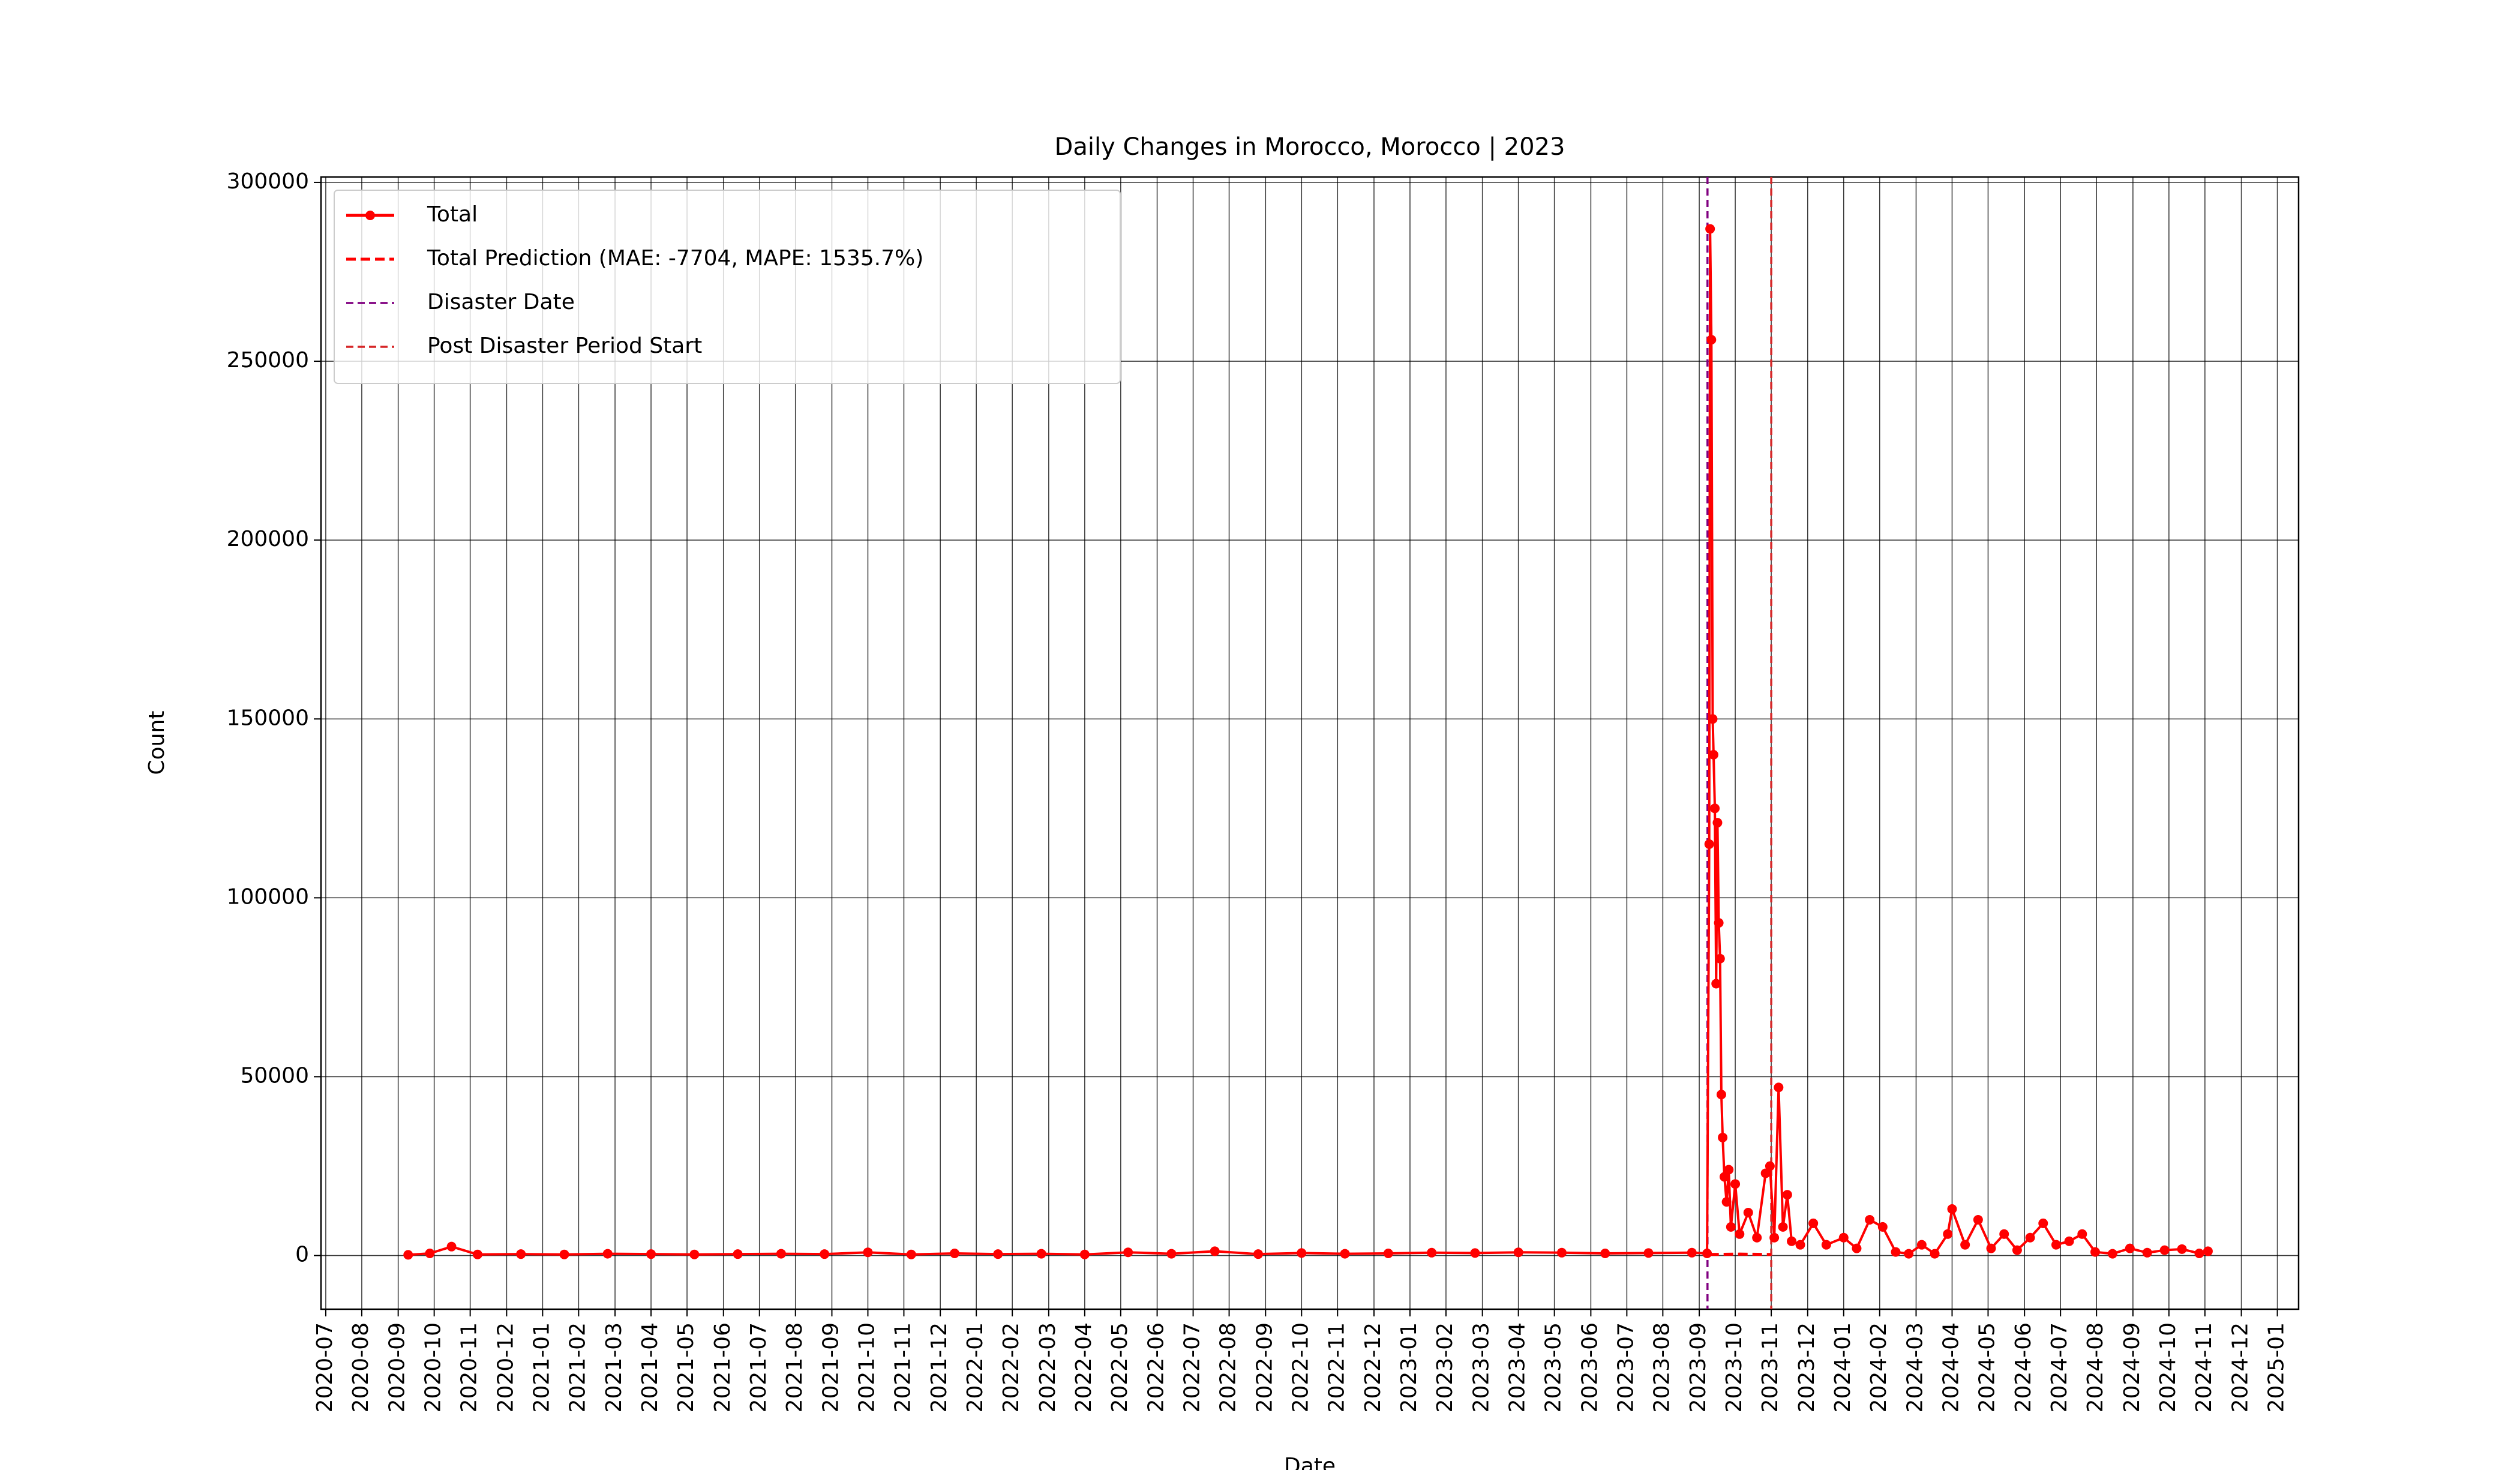 The height and width of the screenshot is (1470, 2520). What do you see at coordinates (1409, 1367) in the screenshot?
I see `x-tick-label: 2023-01` at bounding box center [1409, 1367].